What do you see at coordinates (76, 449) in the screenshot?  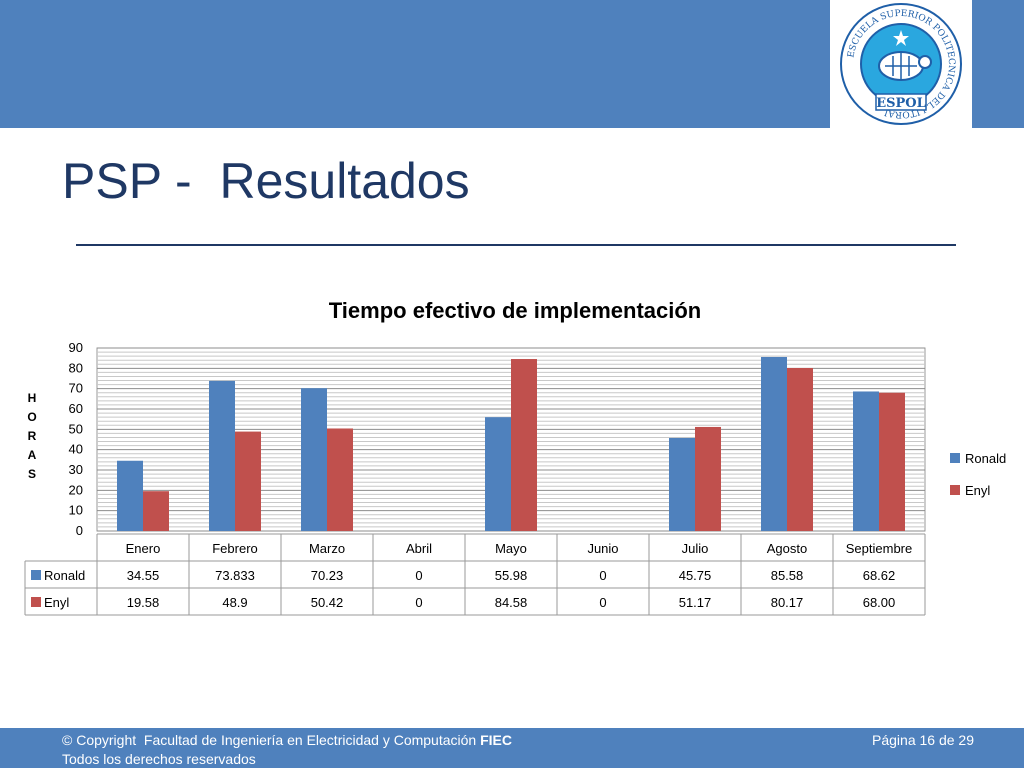 I see `y-tick-label: 40` at bounding box center [76, 449].